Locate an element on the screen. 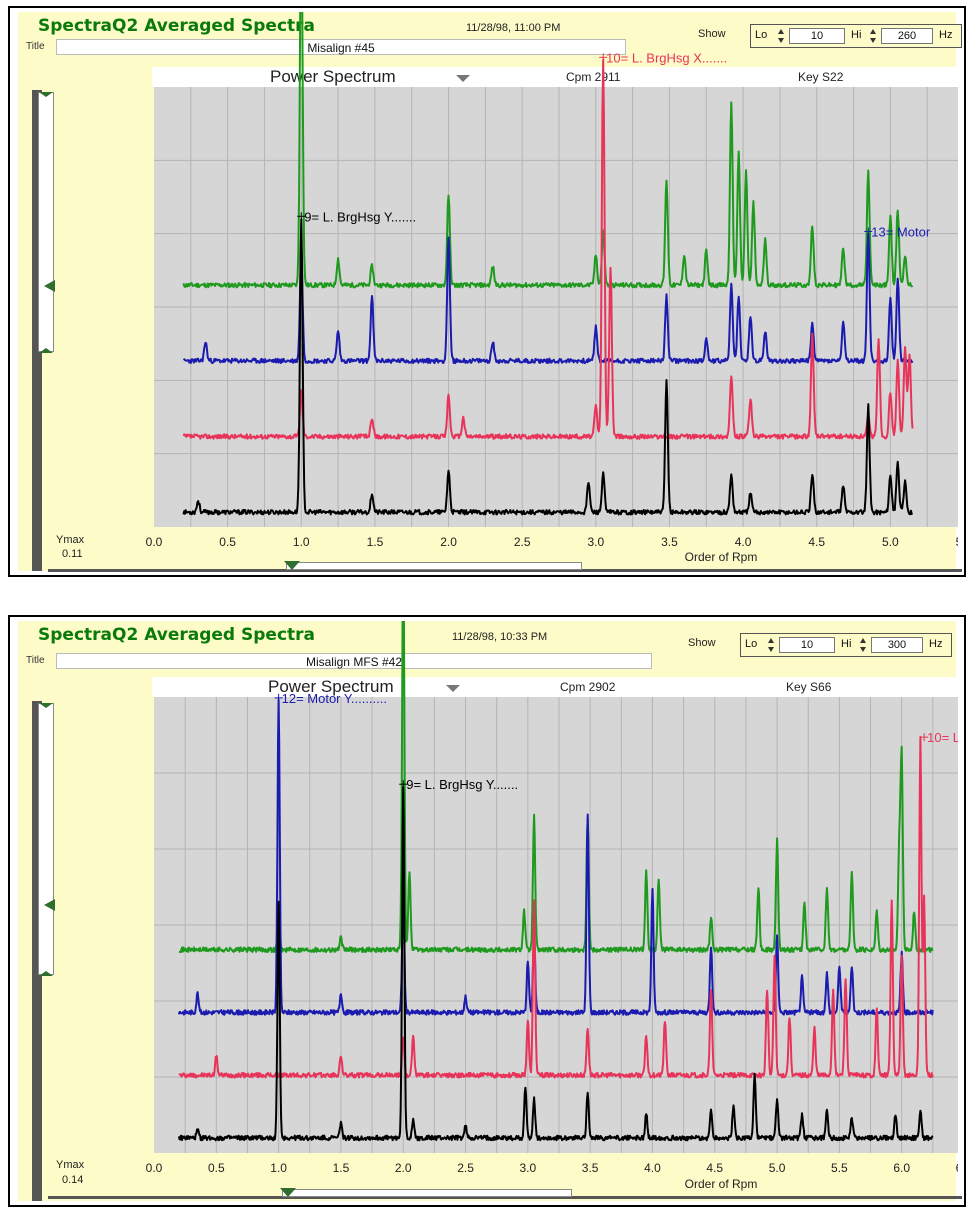 The width and height of the screenshot is (980, 1214). ymax-value: 0.11 is located at coordinates (72, 554).